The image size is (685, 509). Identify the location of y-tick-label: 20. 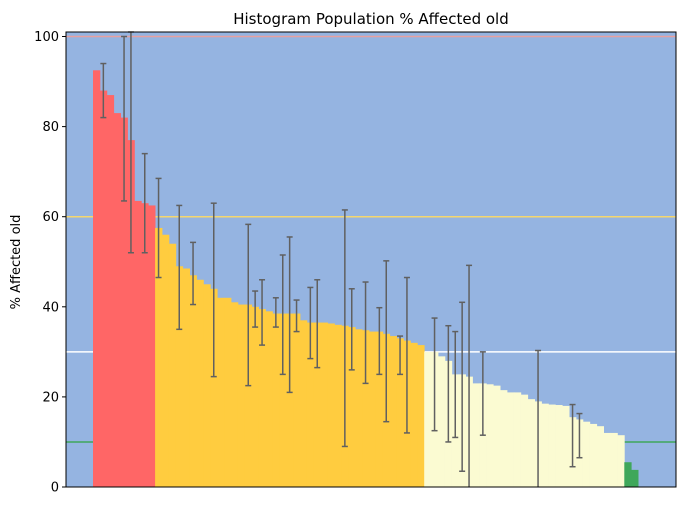
(50, 397).